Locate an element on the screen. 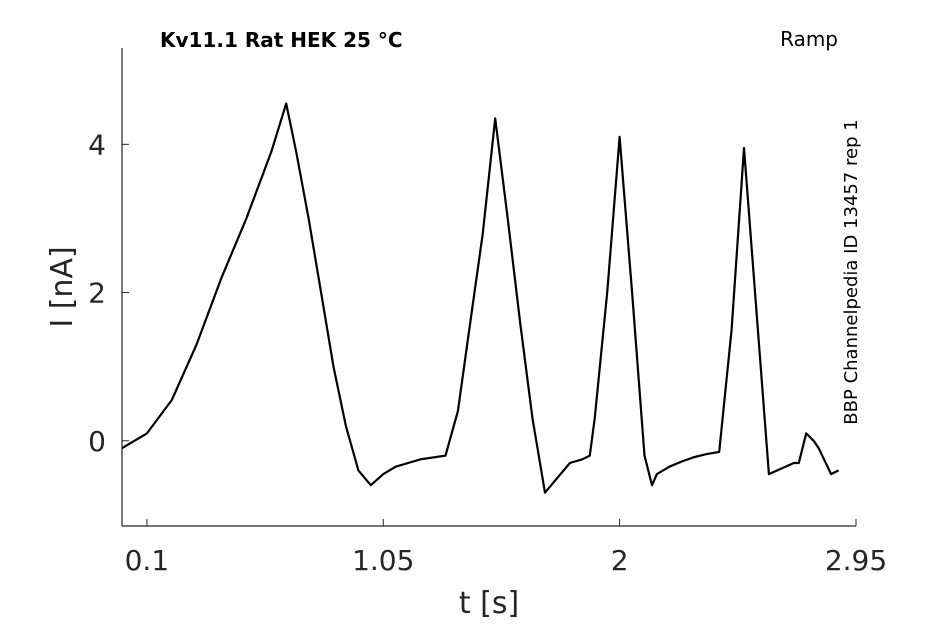  x-tick-label: 0.1 is located at coordinates (147, 560).